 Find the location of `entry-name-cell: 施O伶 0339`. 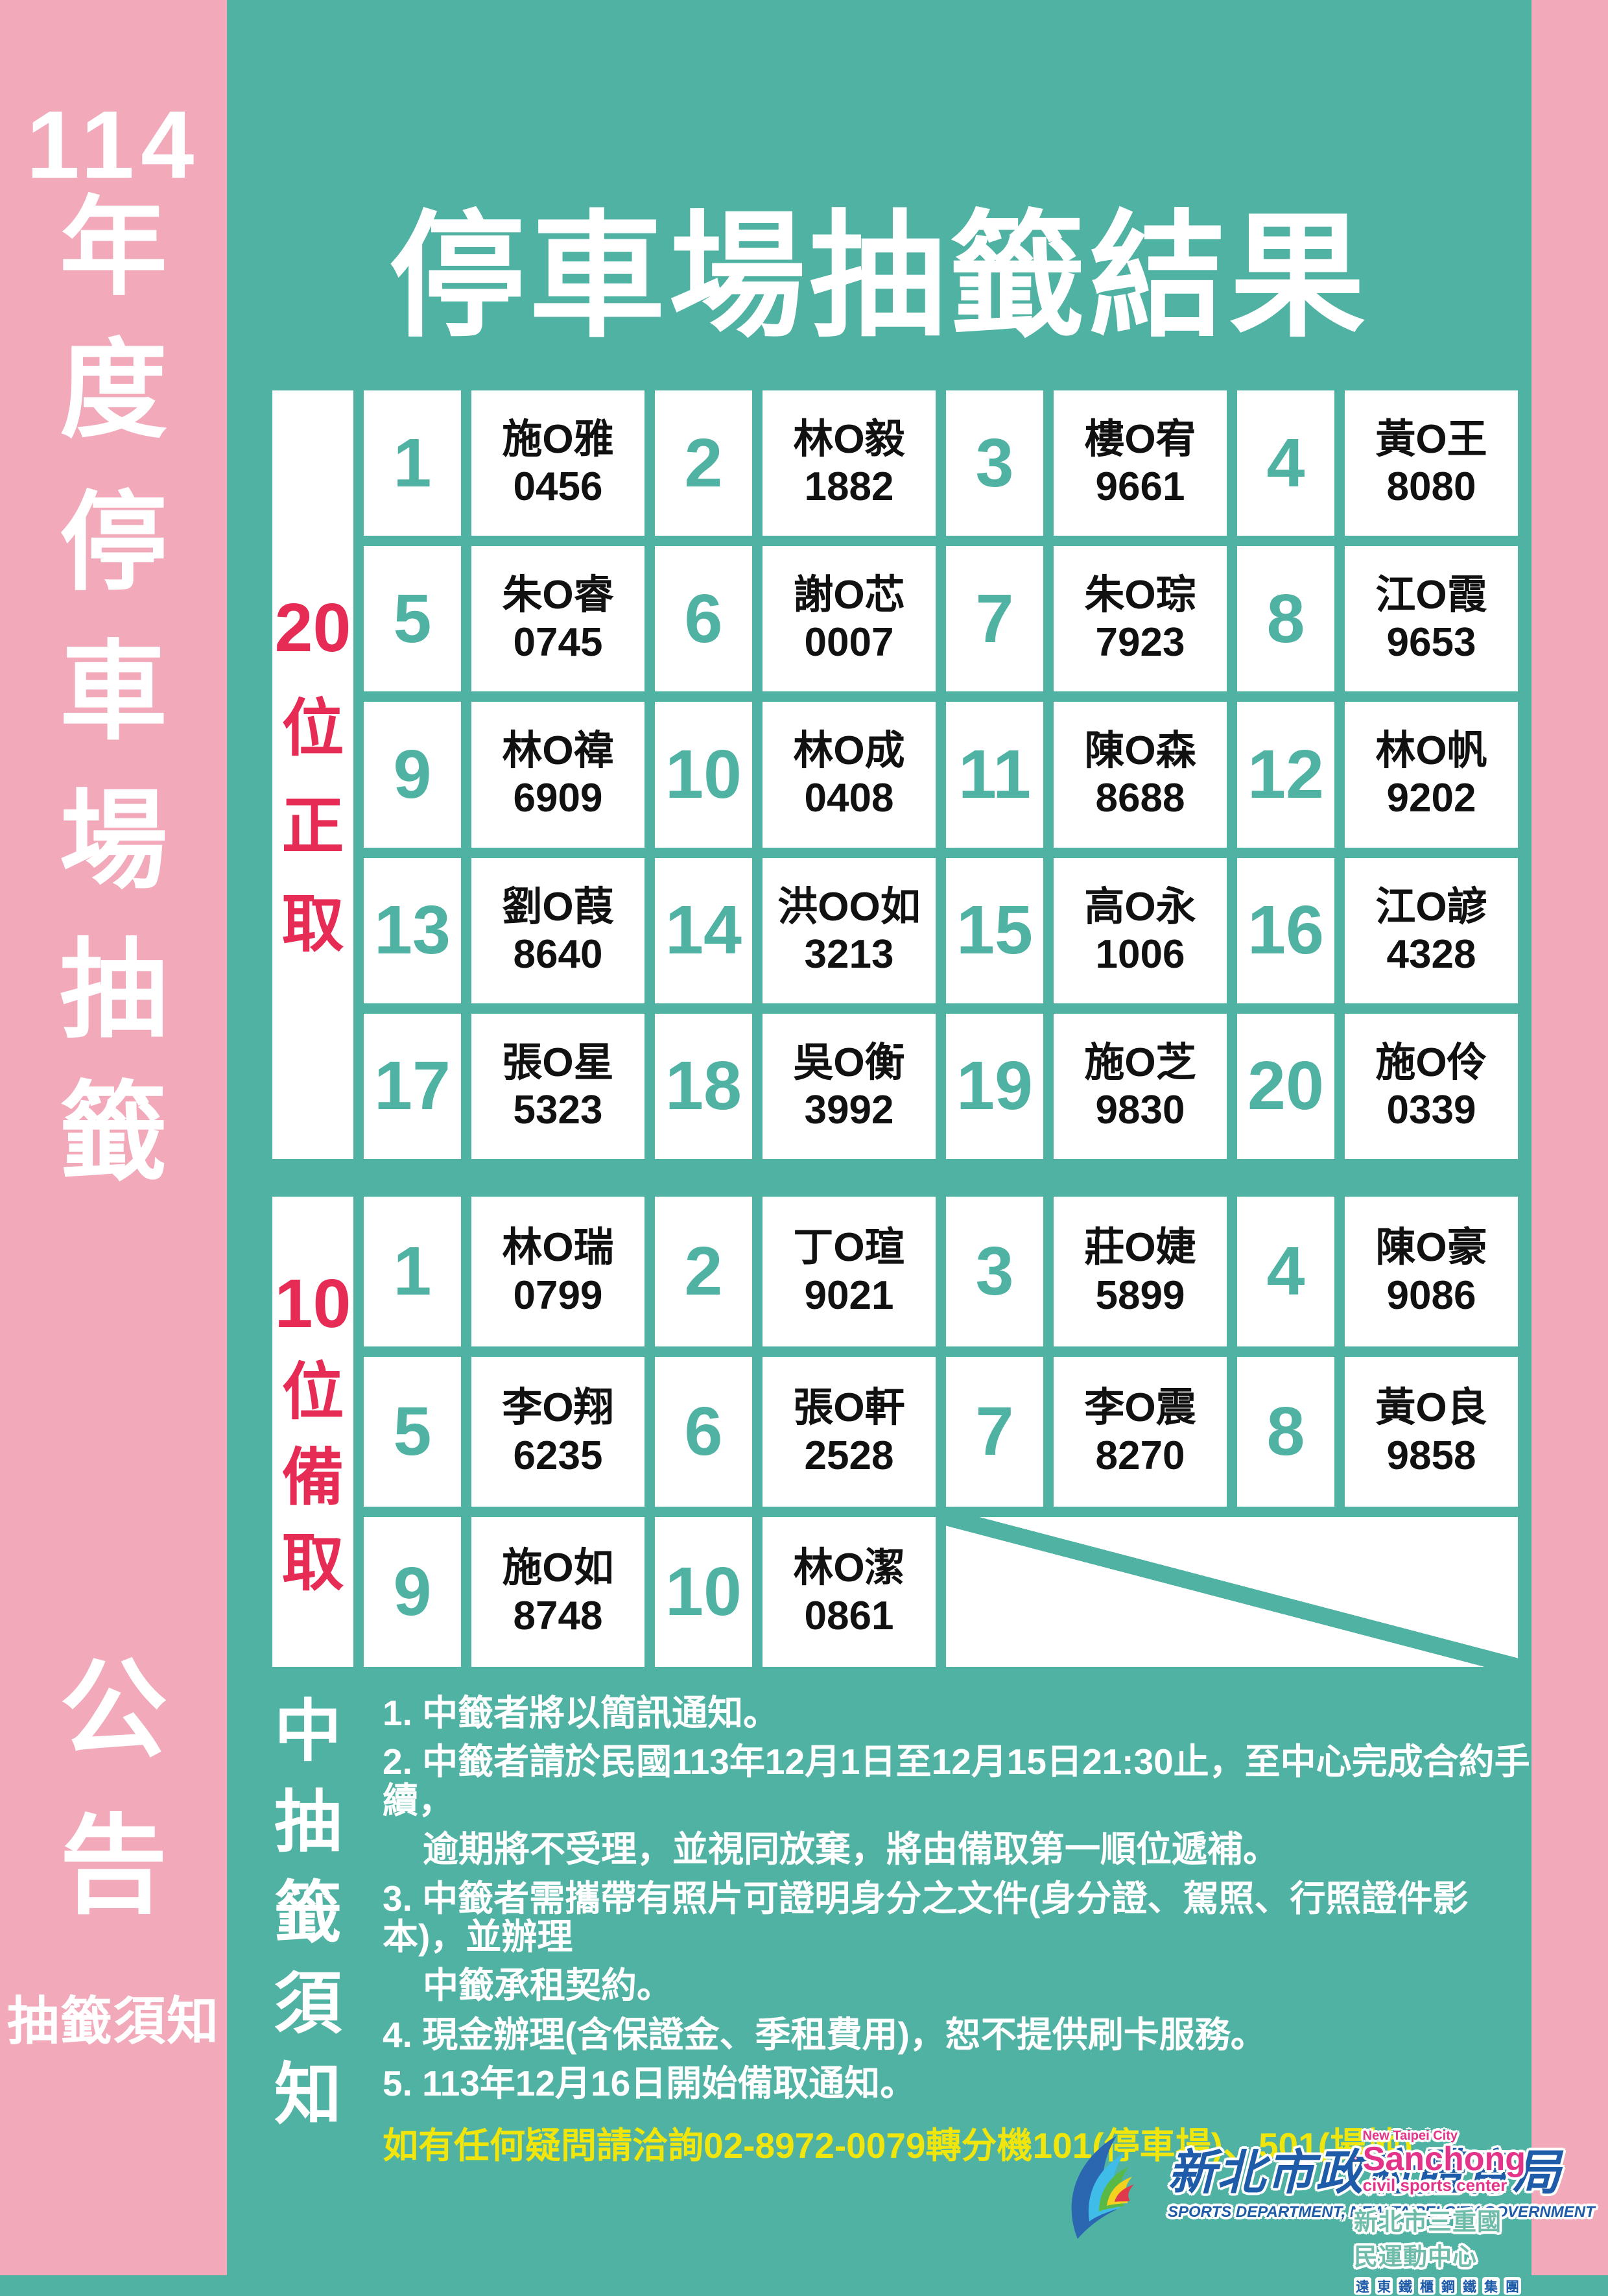

entry-name-cell: 施O伶 0339 is located at coordinates (1432, 1086).